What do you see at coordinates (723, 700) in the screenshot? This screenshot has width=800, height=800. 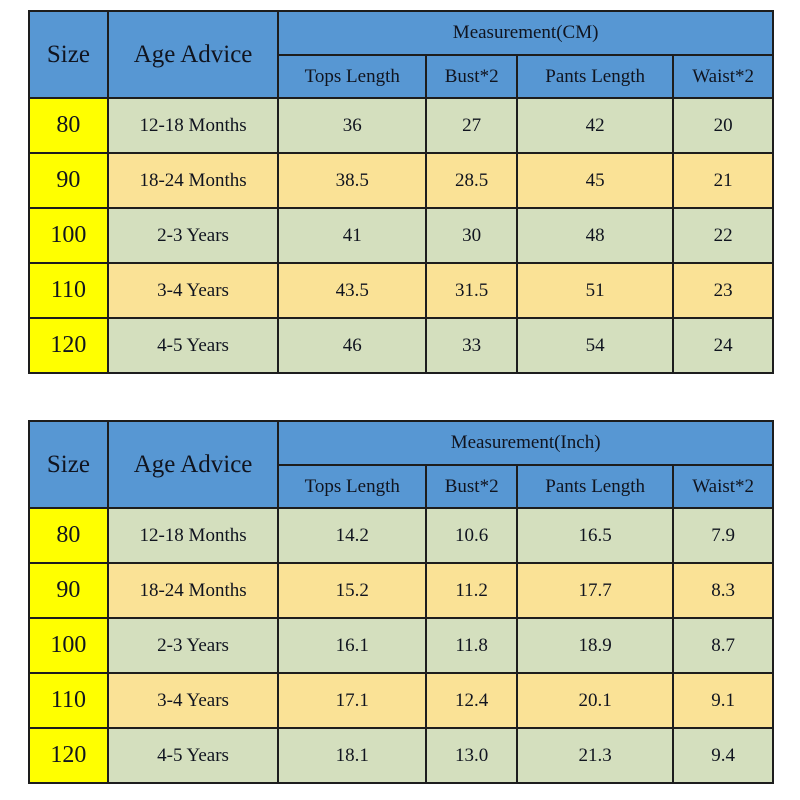 I see `waist-cell: 9.1` at bounding box center [723, 700].